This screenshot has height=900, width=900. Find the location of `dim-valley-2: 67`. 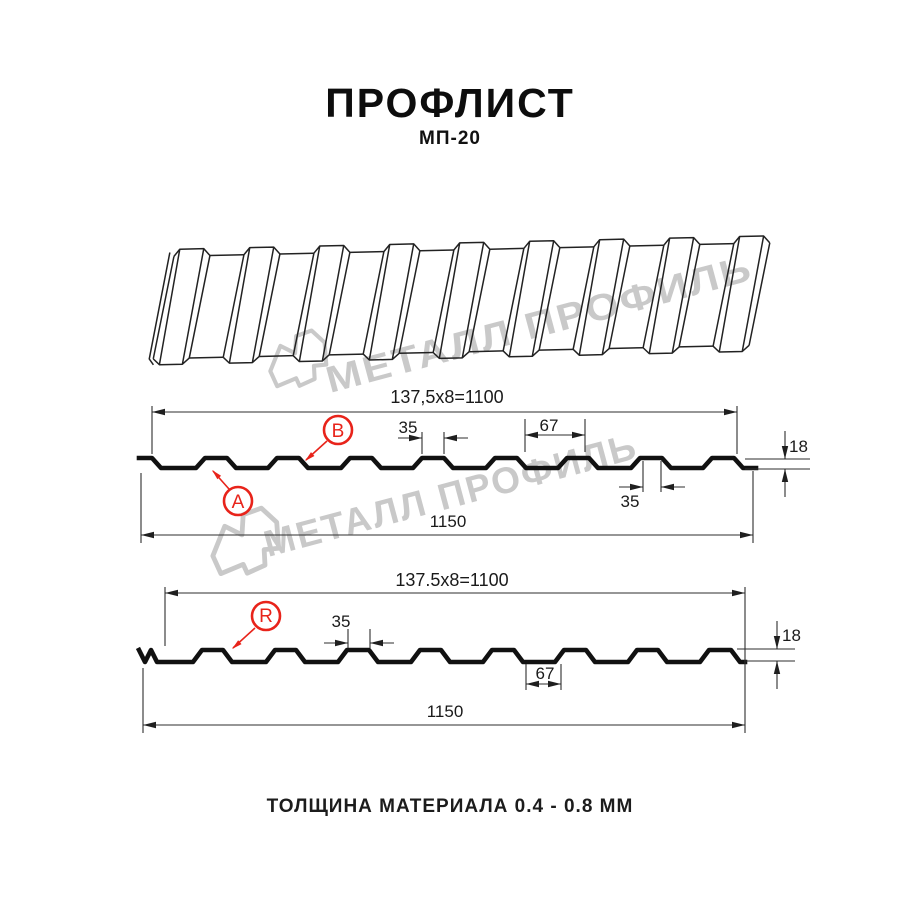

dim-valley-2: 67 is located at coordinates (543, 677).